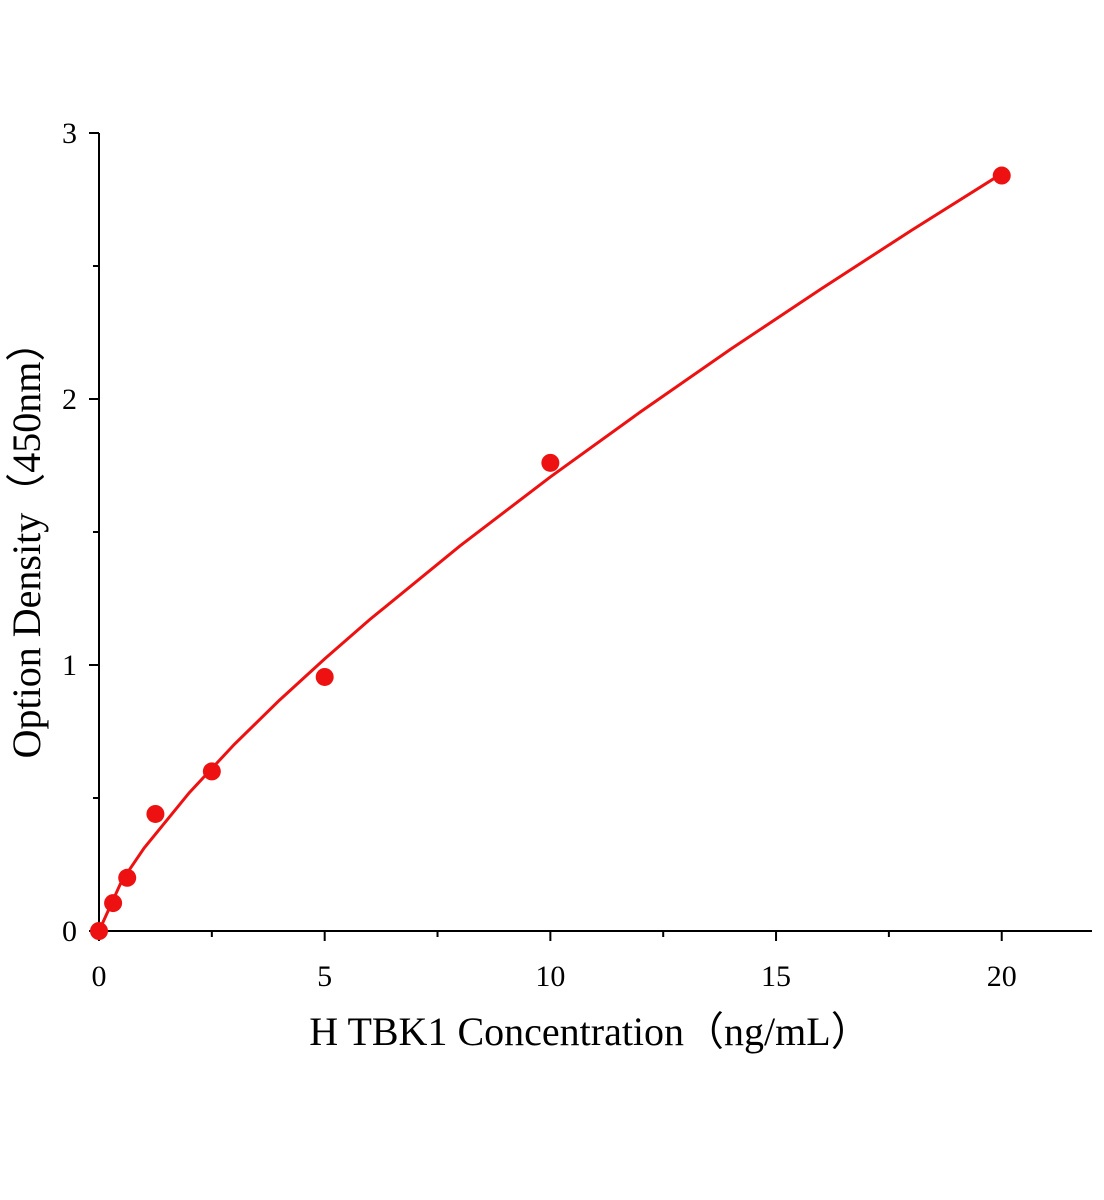 The height and width of the screenshot is (1200, 1104). What do you see at coordinates (589, 1031) in the screenshot?
I see `x-axis-label: H TBK1 Concentration（ng/mL）` at bounding box center [589, 1031].